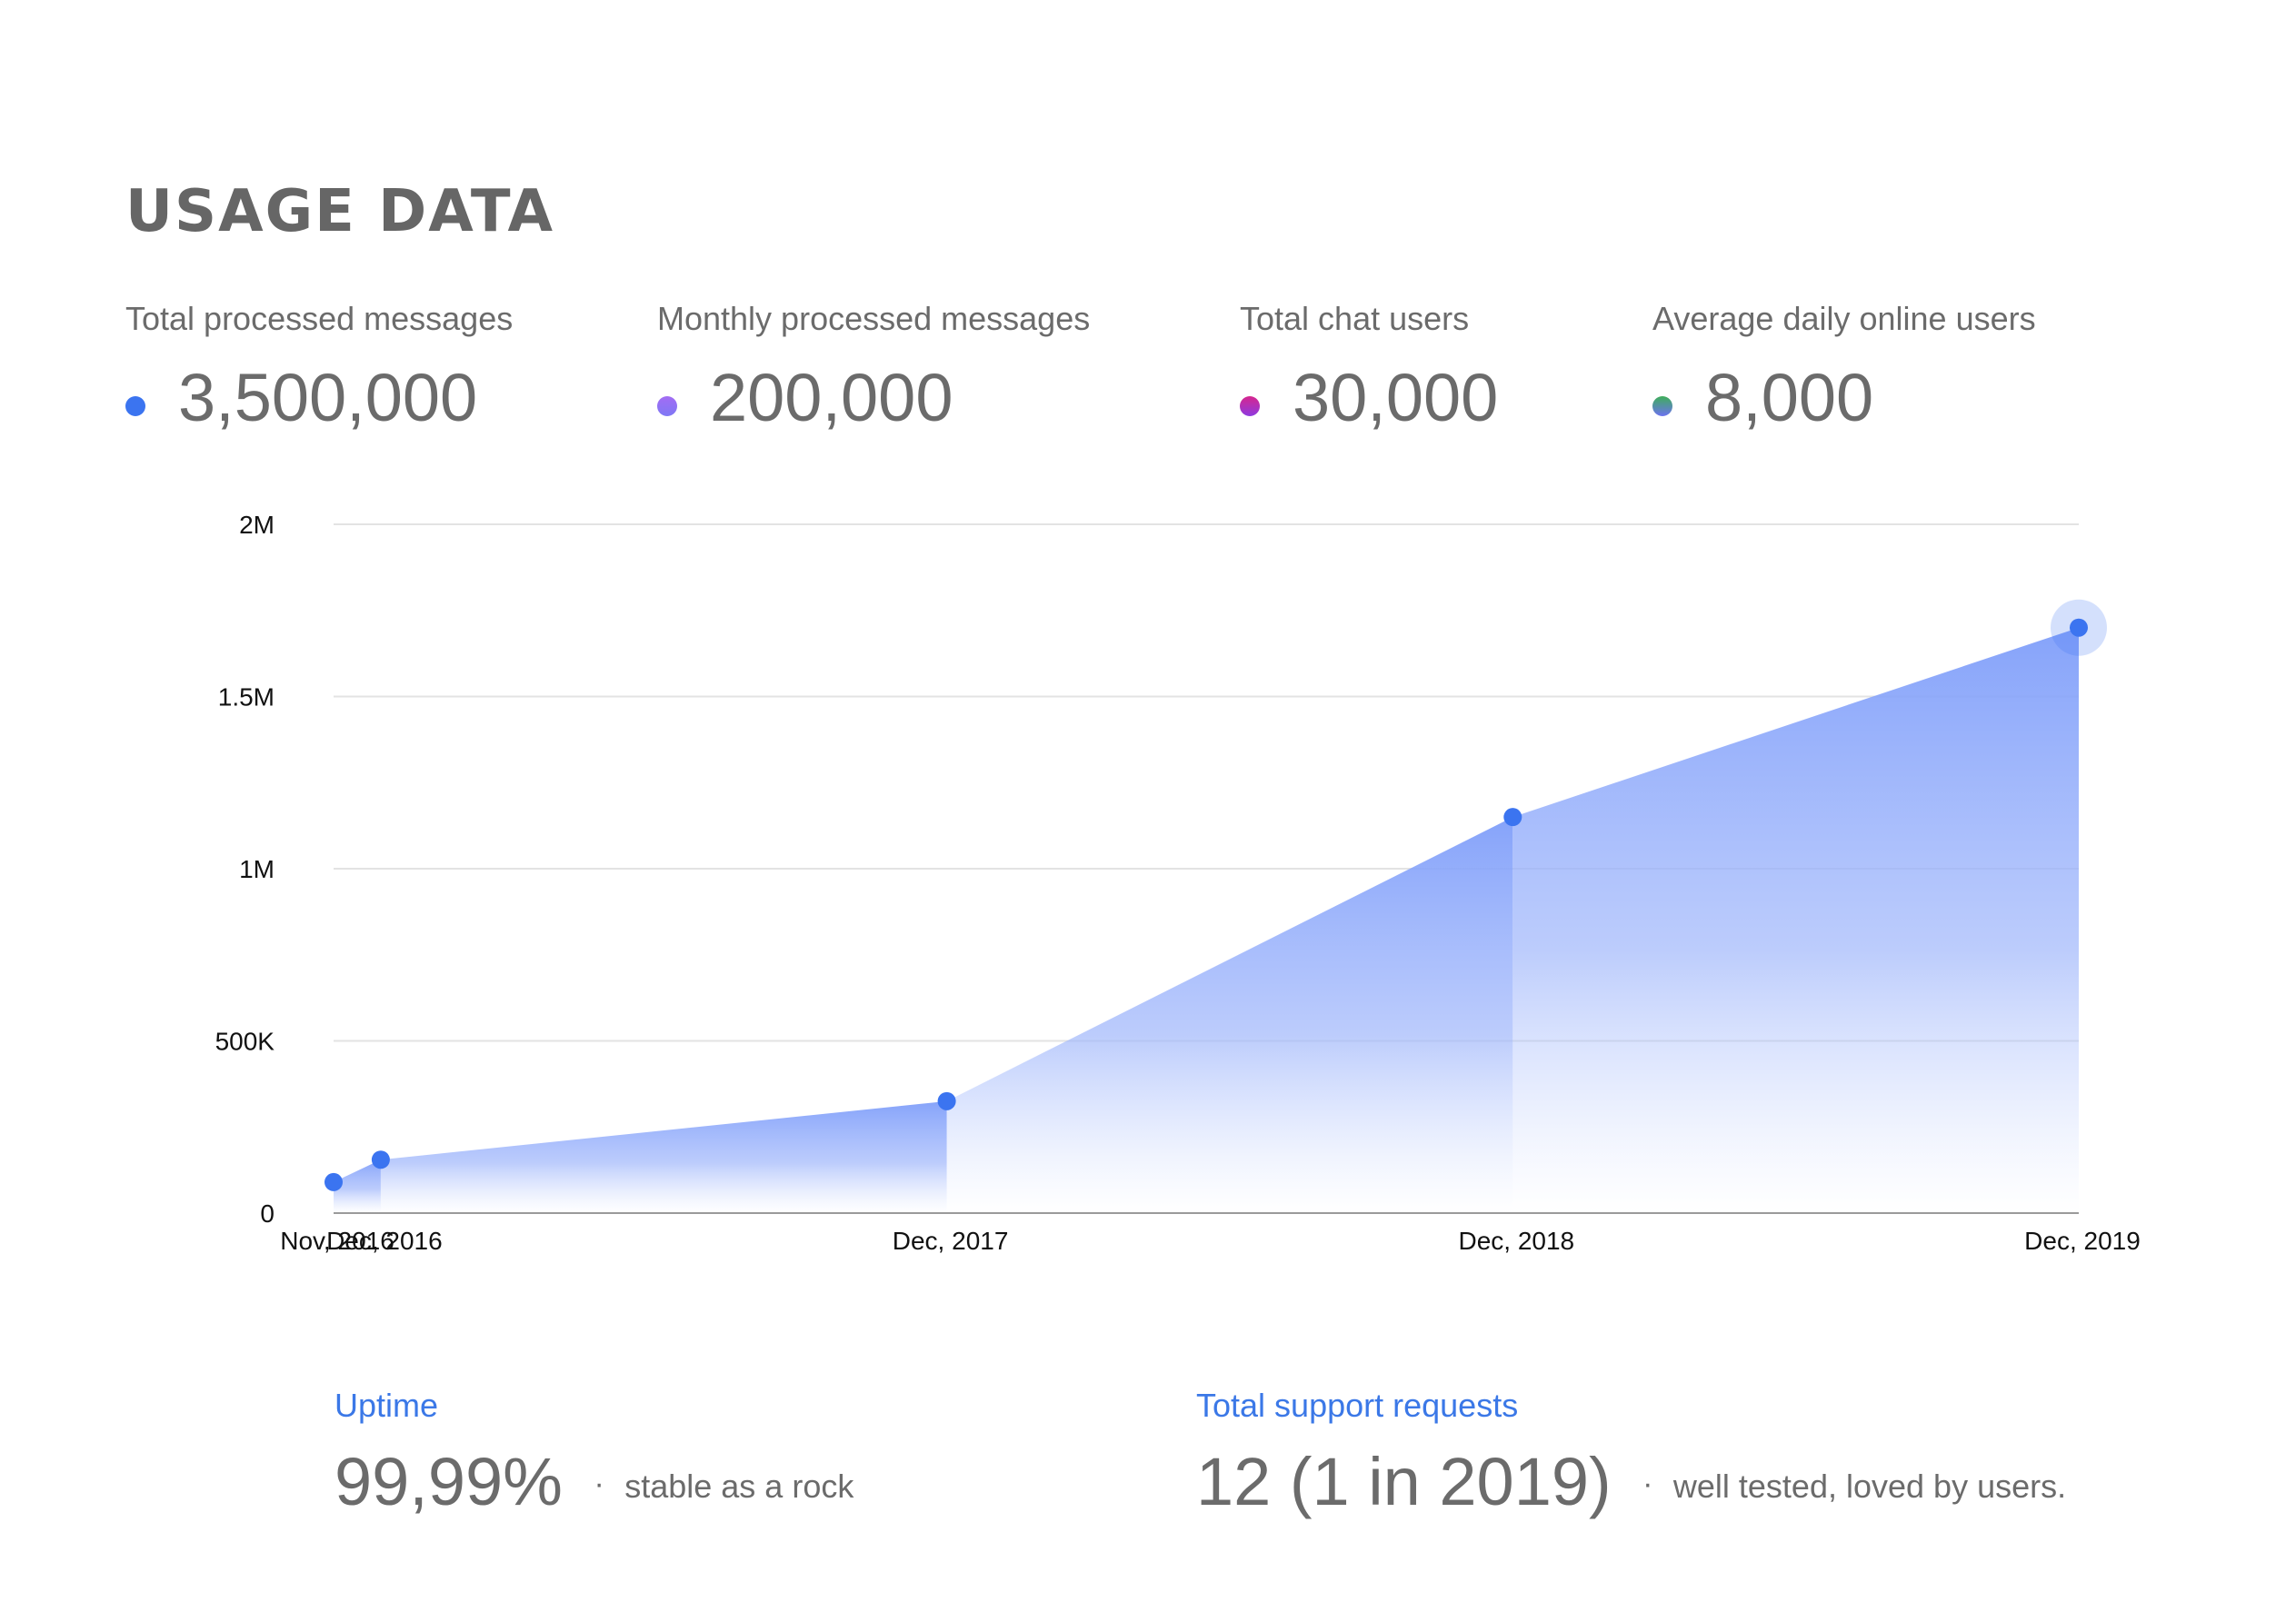  Describe the element at coordinates (831, 397) in the screenshot. I see `stat-value: 200,000` at that location.